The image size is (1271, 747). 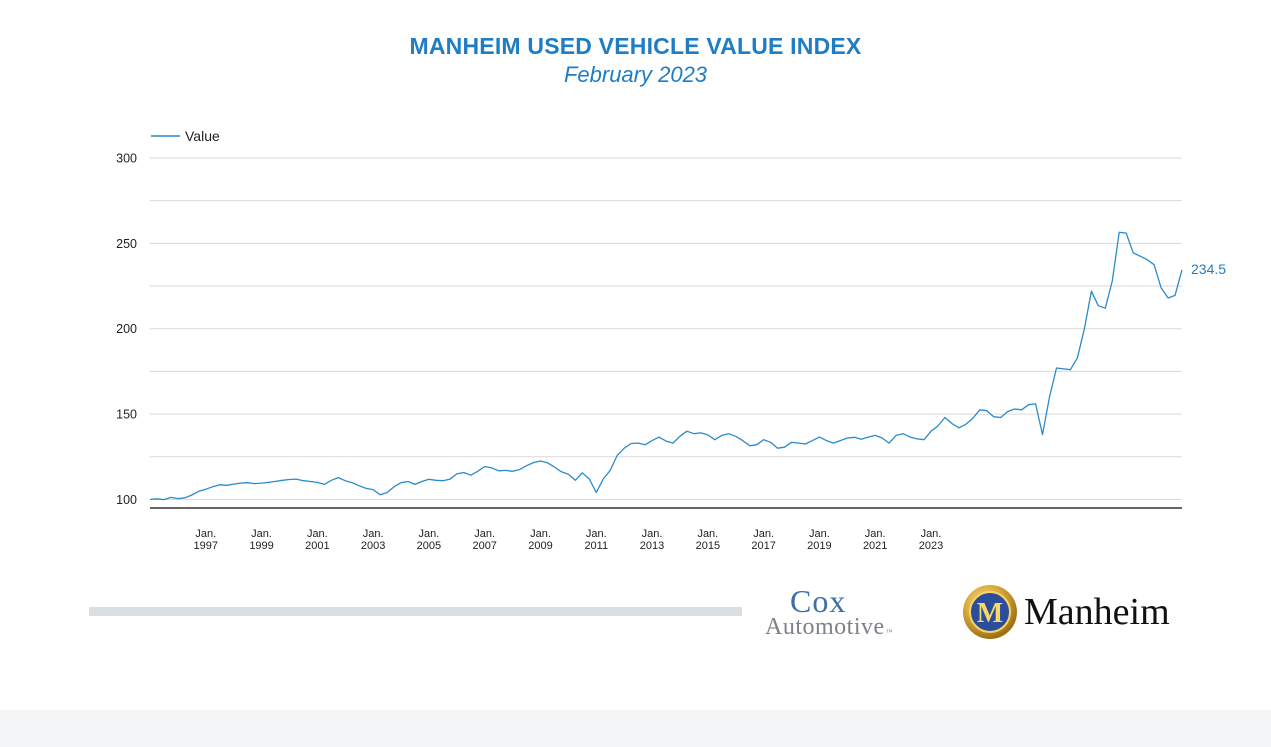 I want to click on y-tick-label: 250, so click(x=126, y=244).